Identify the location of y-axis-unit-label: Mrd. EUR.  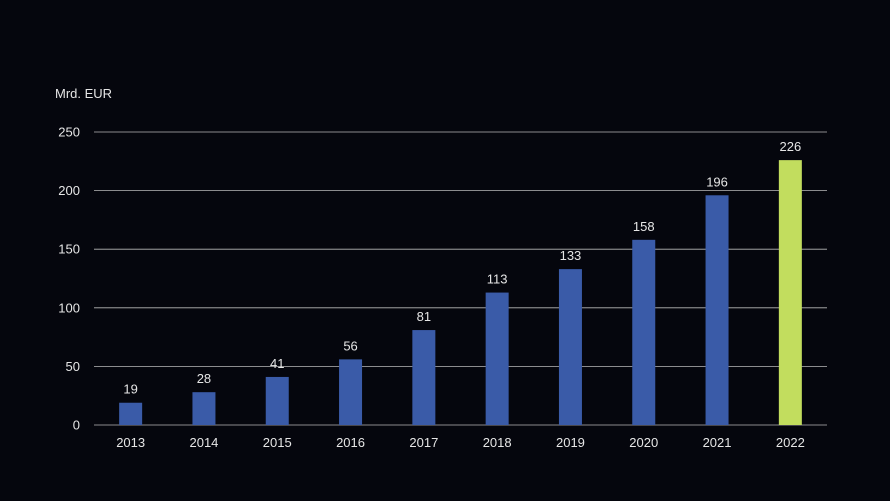
(83, 93).